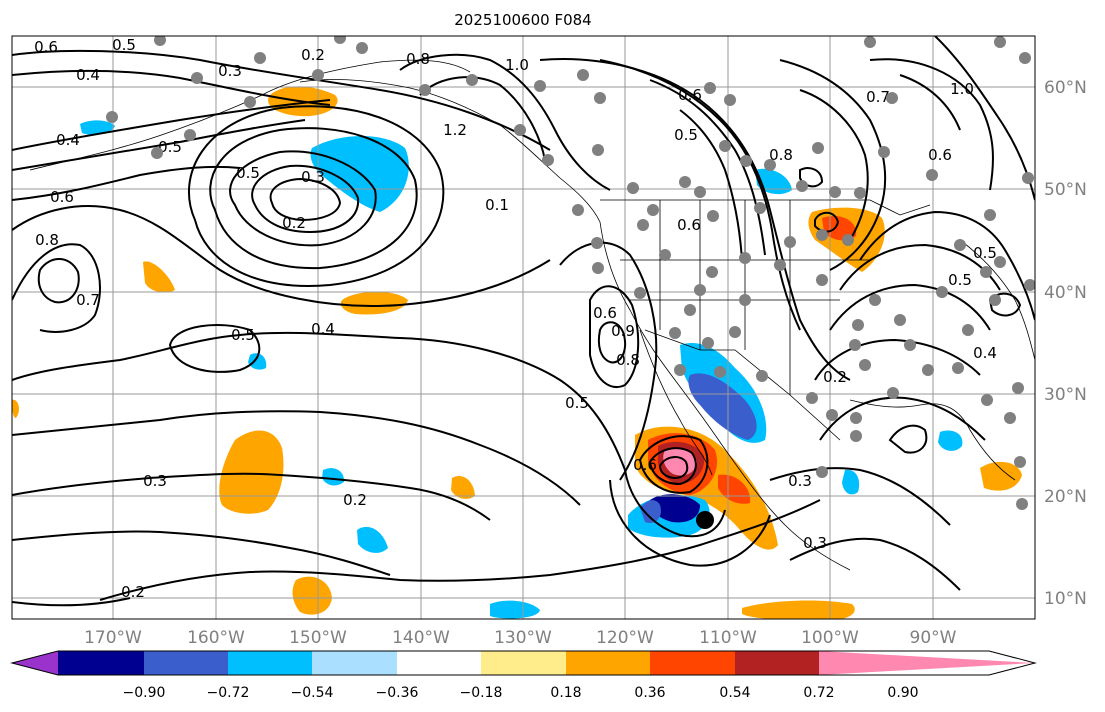 The width and height of the screenshot is (1105, 712). I want to click on colorbar-tick-label: 0.90, so click(902, 693).